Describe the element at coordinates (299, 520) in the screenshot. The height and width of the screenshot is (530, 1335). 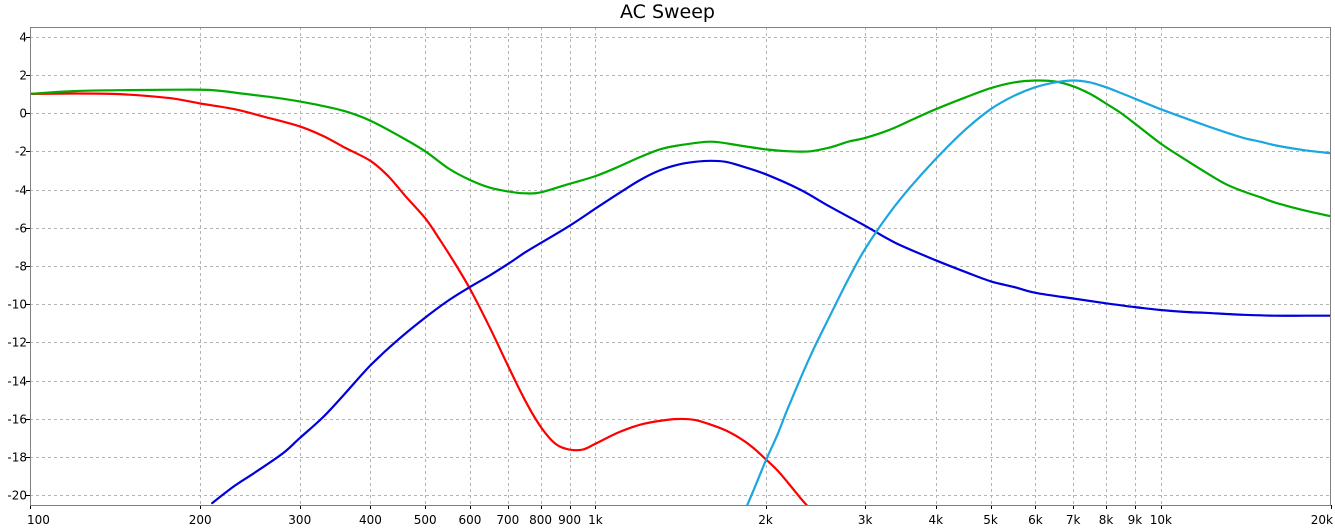
I see `x-tick-label: 300` at that location.